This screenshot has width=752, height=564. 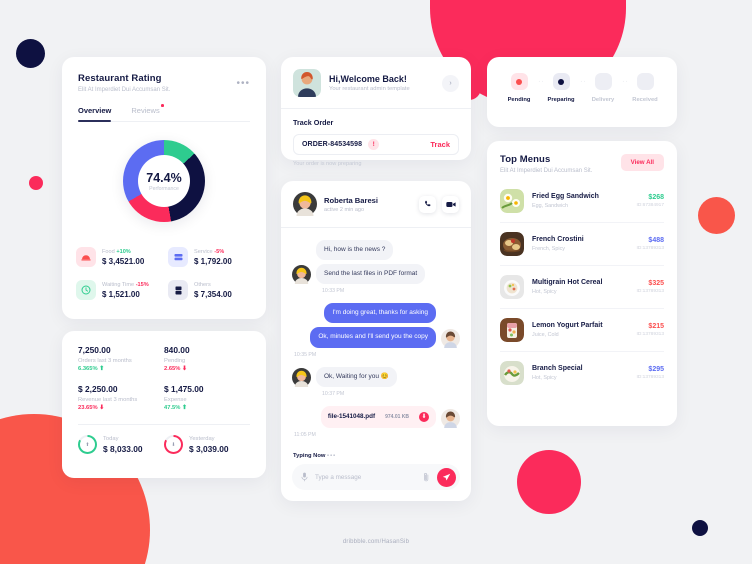 I want to click on step-preparing: Preparing, so click(x=561, y=88).